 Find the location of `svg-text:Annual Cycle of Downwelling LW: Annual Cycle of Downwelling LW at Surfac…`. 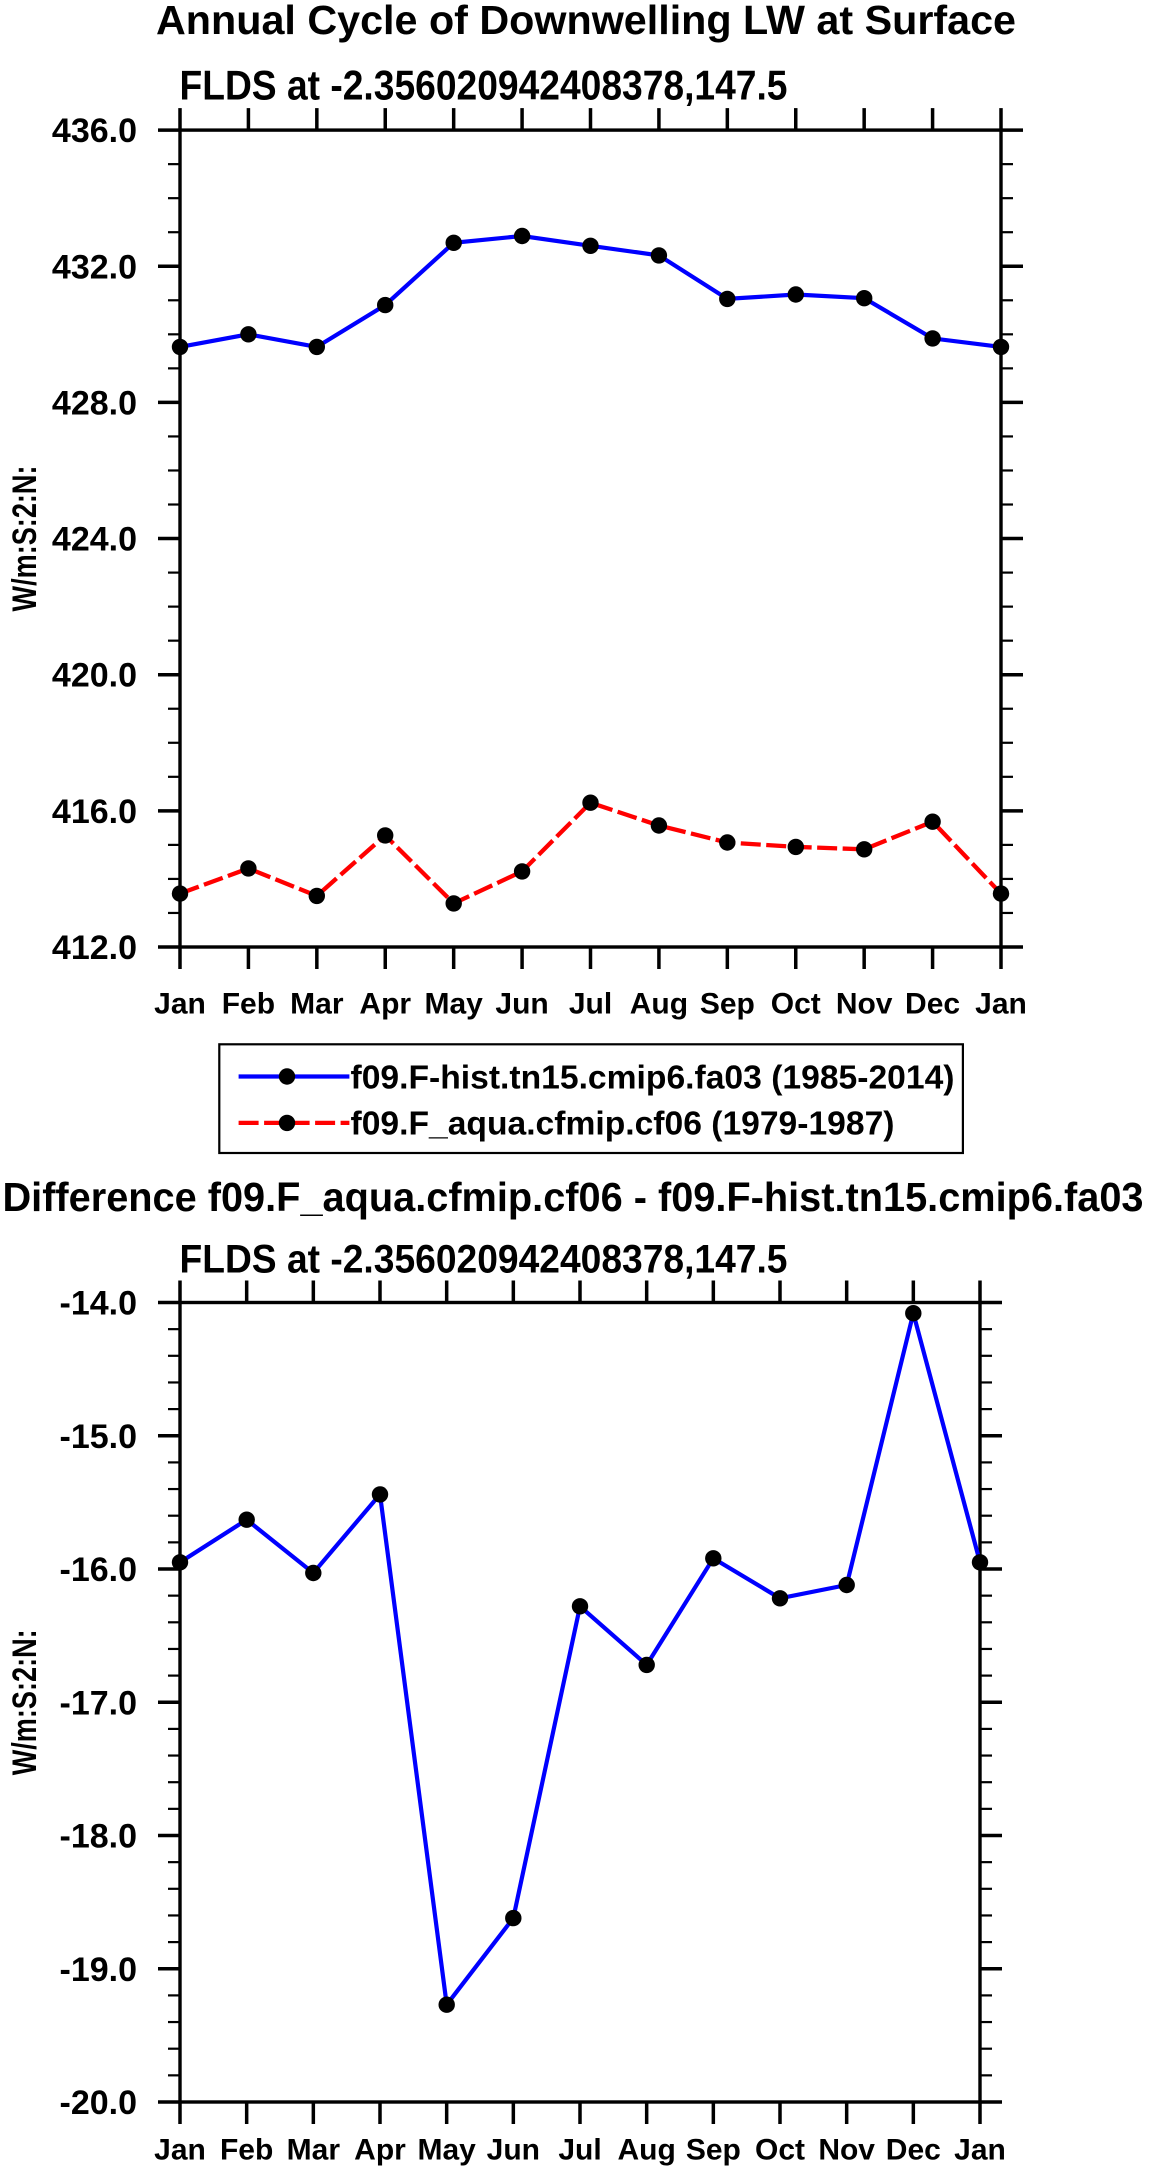

svg-text:Annual Cycle of Downwelling LW: Annual Cycle of Downwelling LW at Surfac… is located at coordinates (586, 21).